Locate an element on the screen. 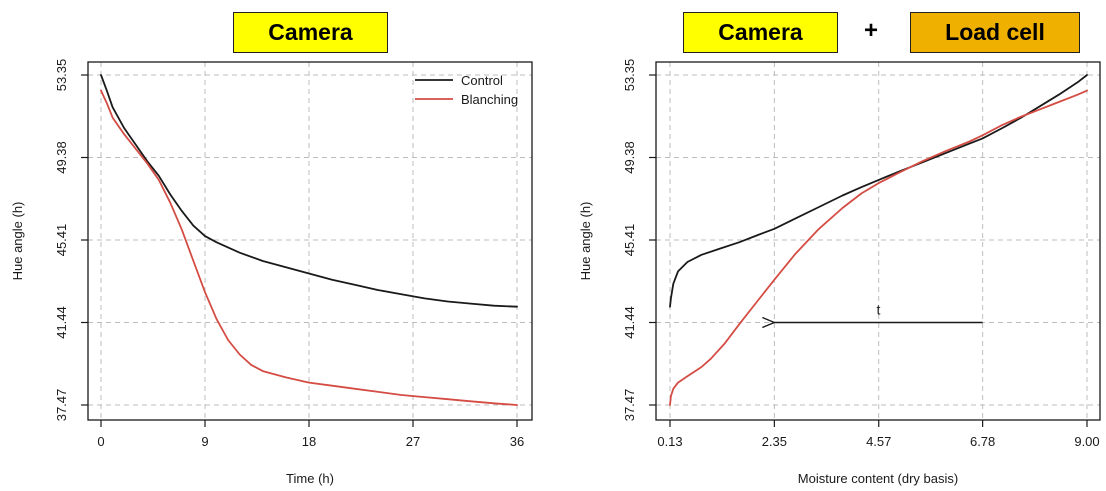 The height and width of the screenshot is (491, 1106). right-xtick-label-4: 9.00 is located at coordinates (1086, 441).